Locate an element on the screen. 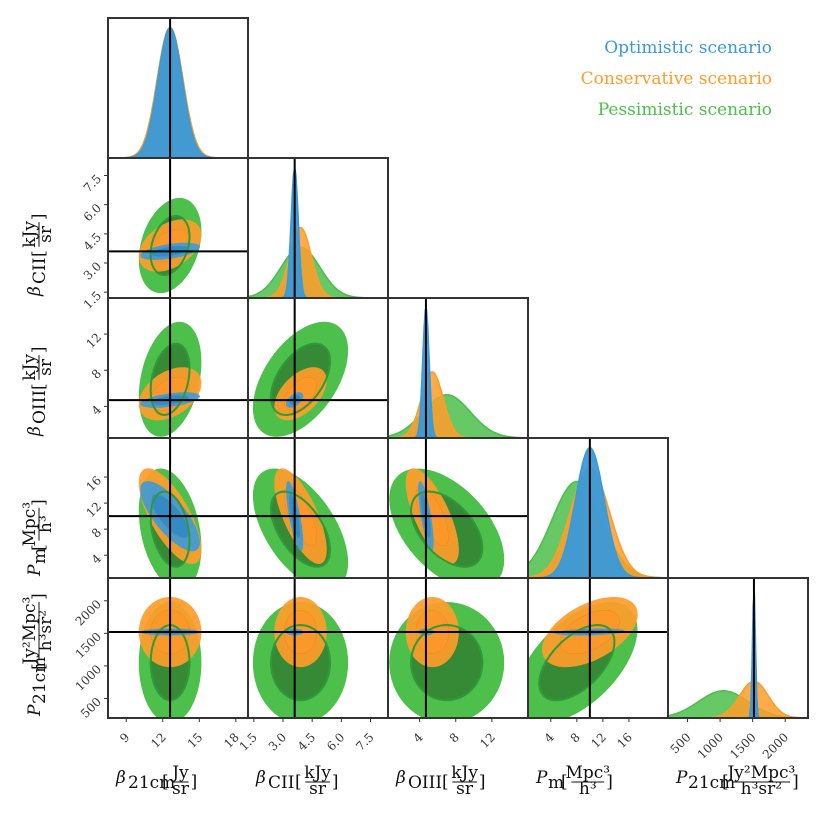 This screenshot has height=827, width=830. legend-entry-2: Pessimistic scenario is located at coordinates (685, 110).